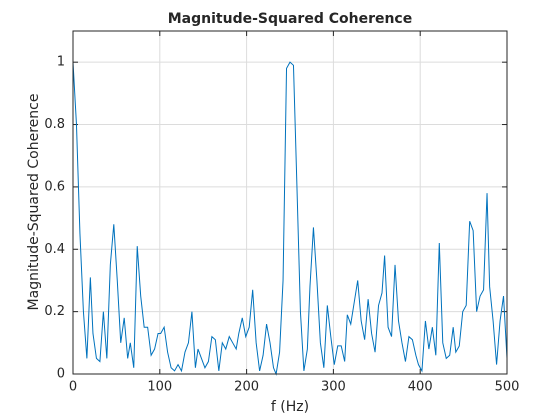 The image size is (560, 420). Describe the element at coordinates (54, 249) in the screenshot. I see `y-tick-label: 0.4` at that location.